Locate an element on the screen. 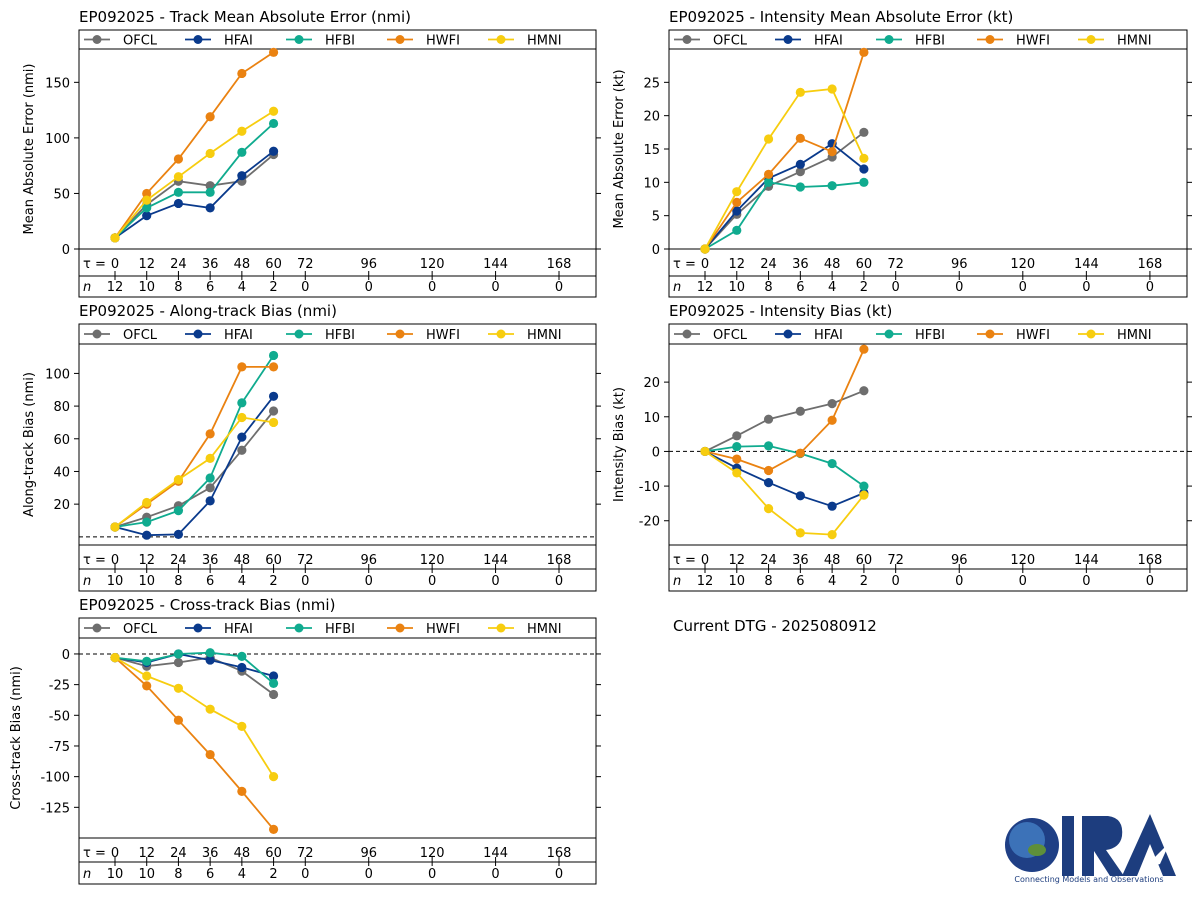 Image resolution: width=1200 pixels, height=900 pixels. y-tick-label: -50 is located at coordinates (59, 716).